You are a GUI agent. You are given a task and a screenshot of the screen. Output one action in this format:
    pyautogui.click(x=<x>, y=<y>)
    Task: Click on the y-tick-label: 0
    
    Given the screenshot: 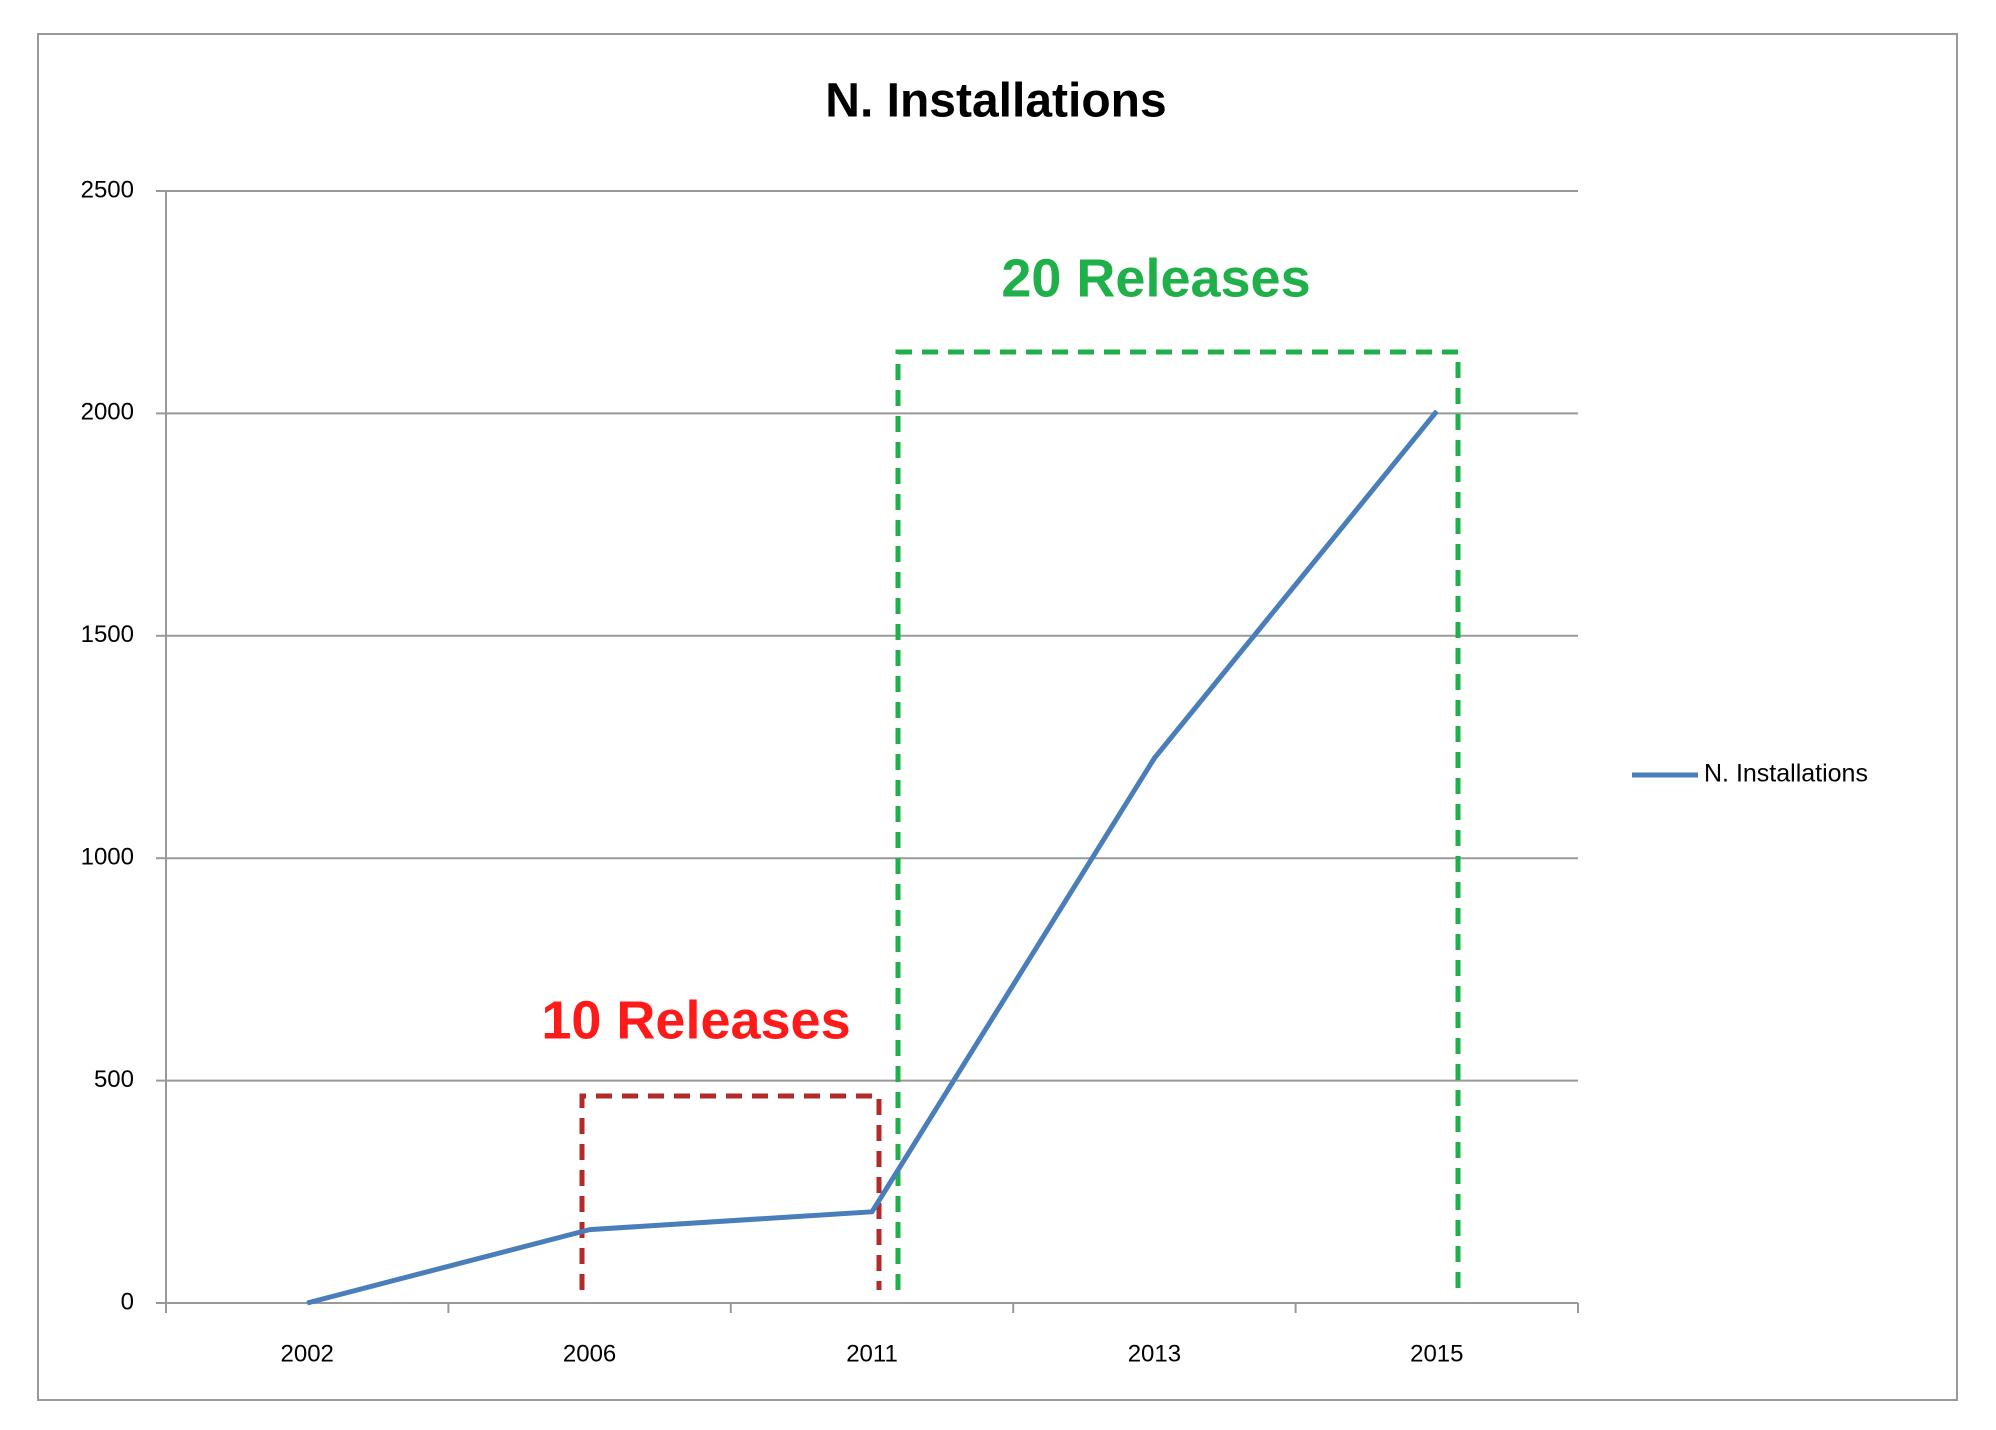 What is the action you would take?
    pyautogui.click(x=127, y=1301)
    